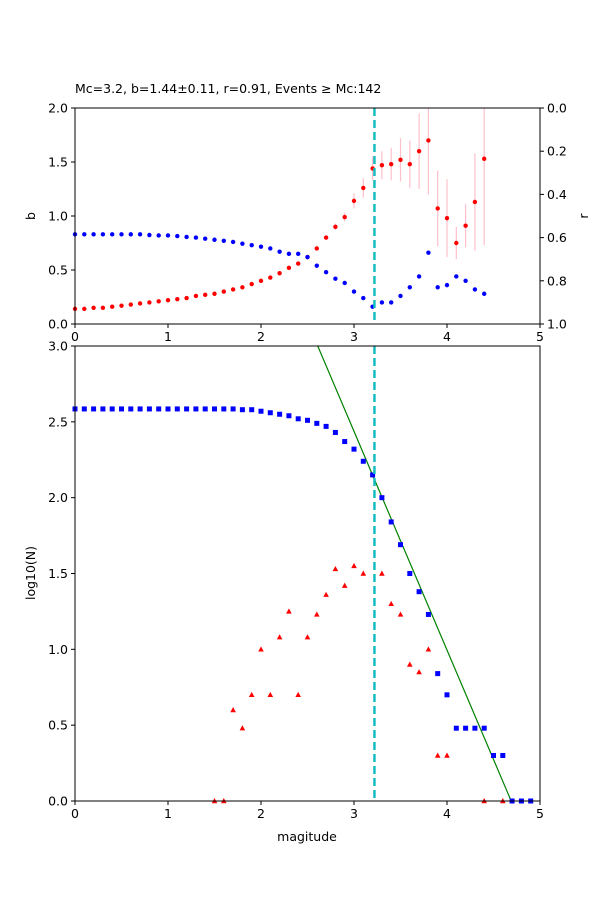 Image resolution: width=600 pixels, height=900 pixels. Describe the element at coordinates (354, 336) in the screenshot. I see `x-tick-label: 3` at that location.